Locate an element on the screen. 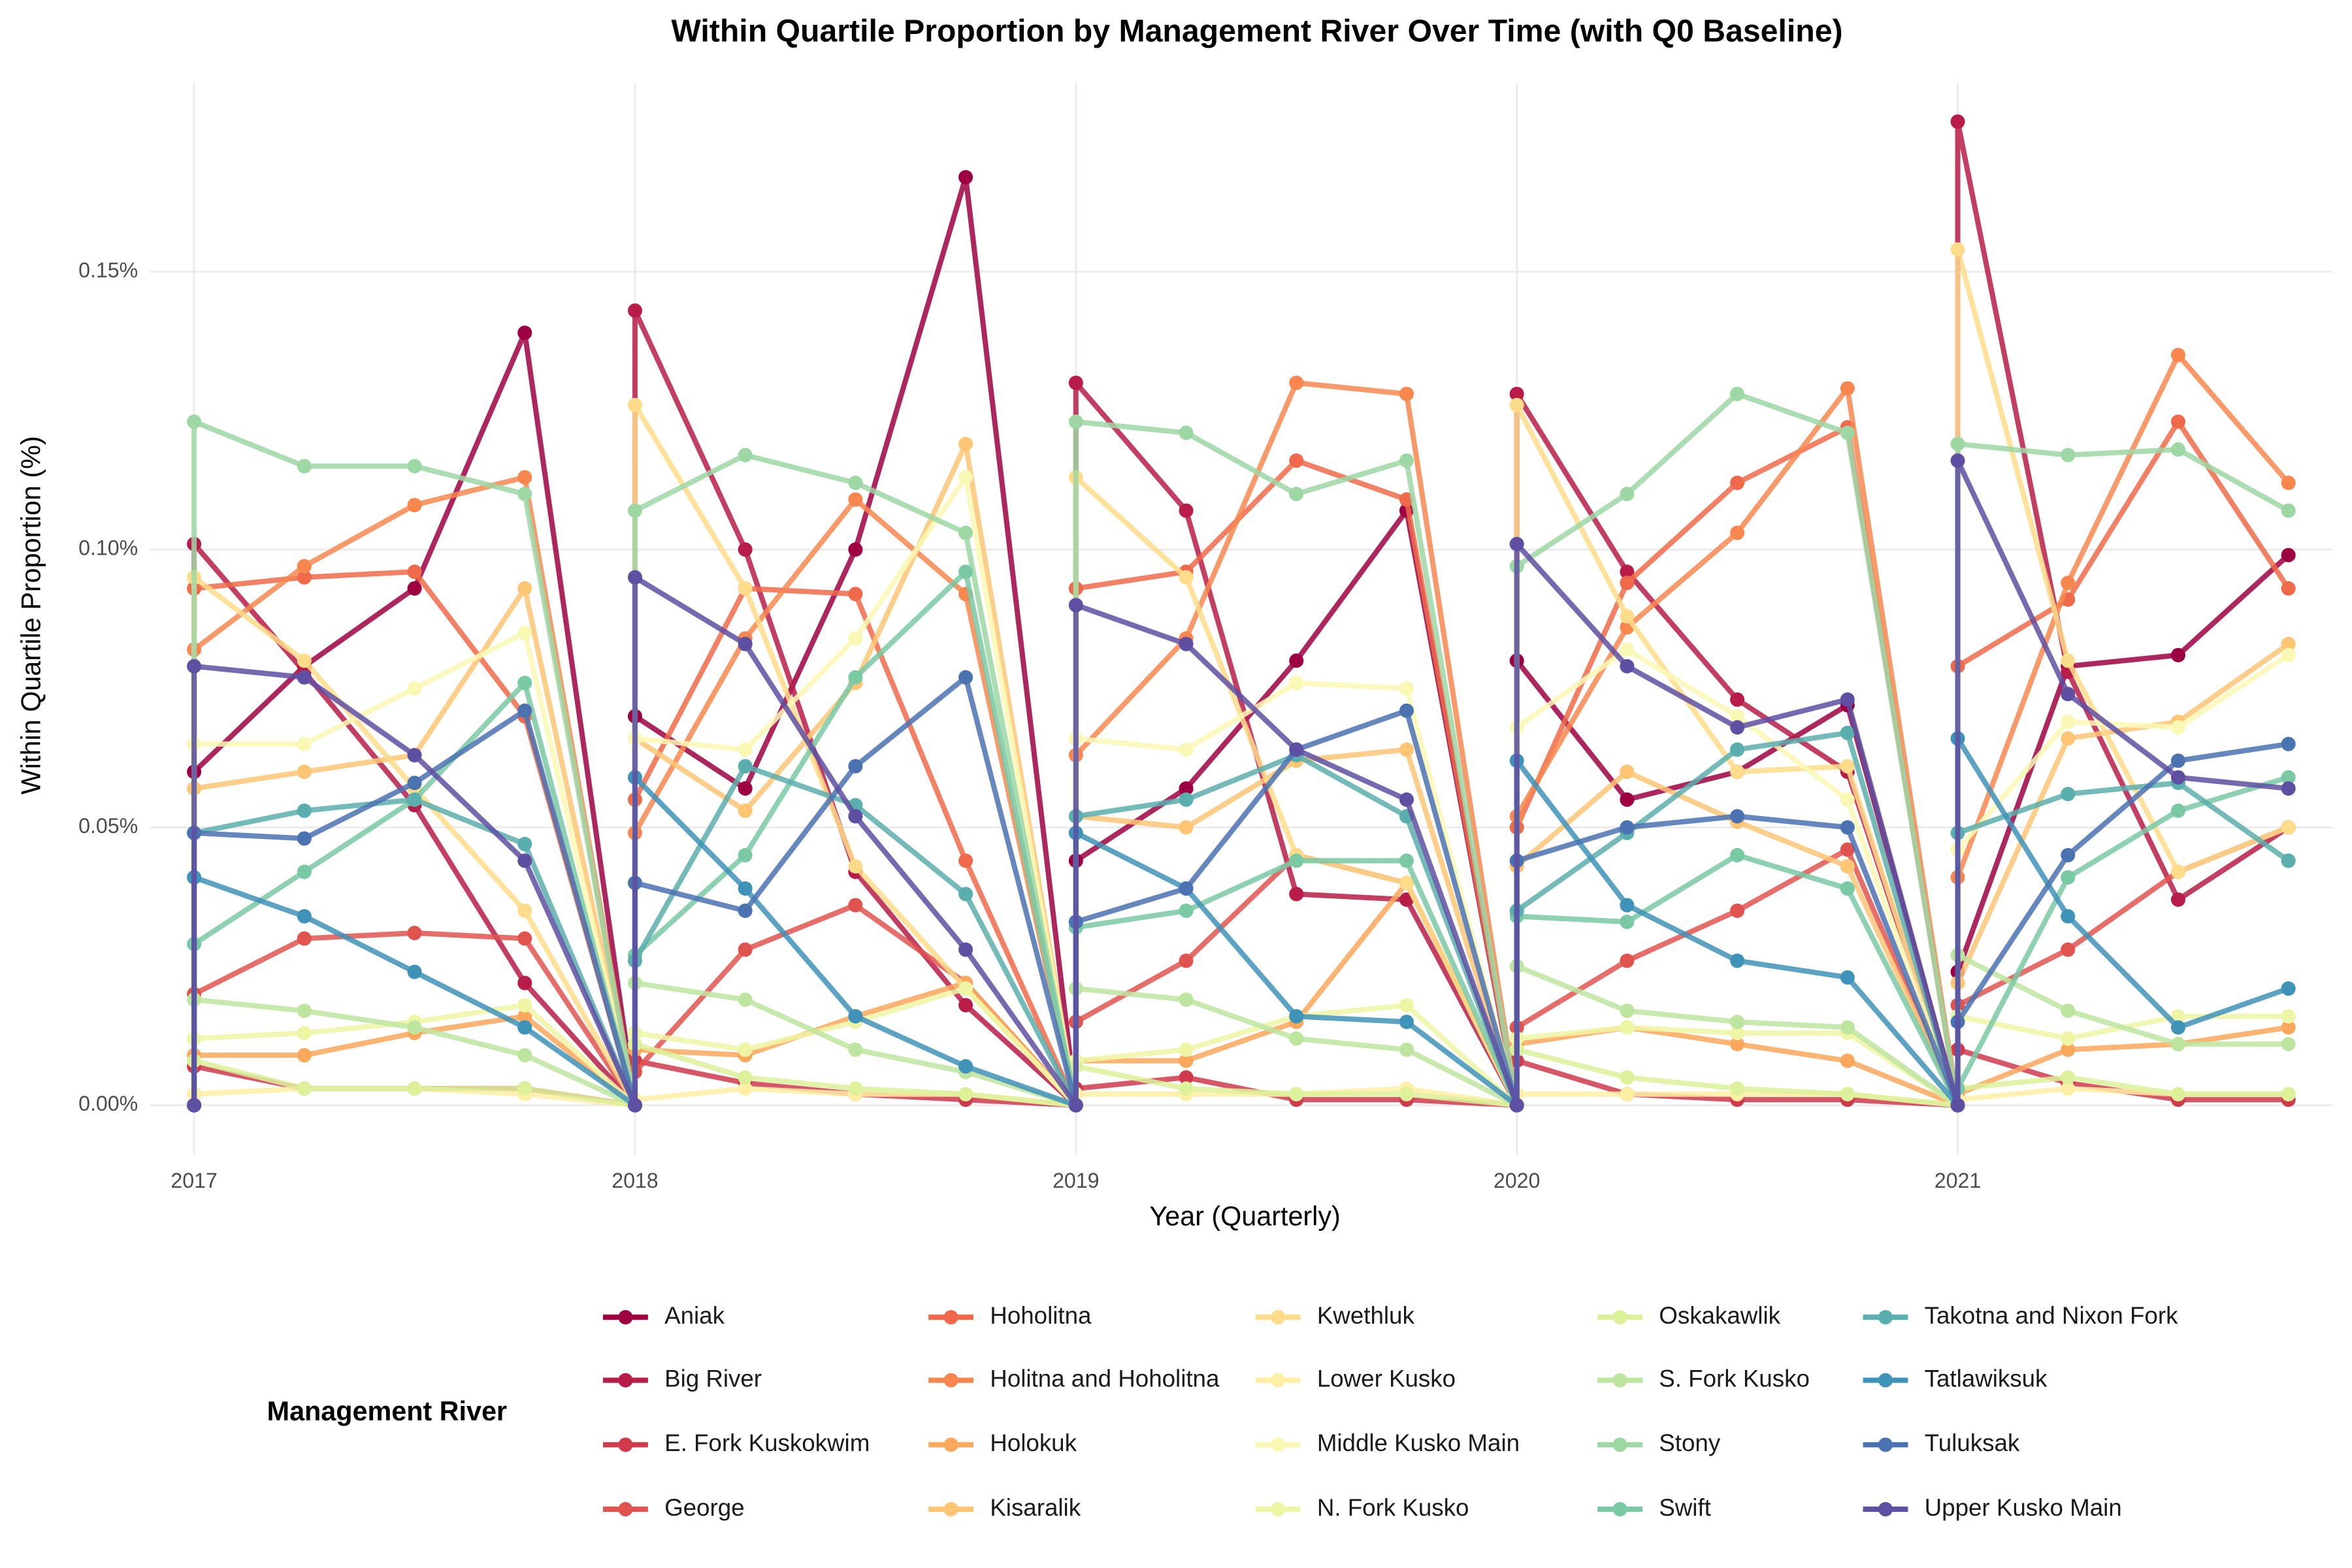 The image size is (2352, 1568). legend-item: N. Fork Kusko is located at coordinates (1362, 1507).